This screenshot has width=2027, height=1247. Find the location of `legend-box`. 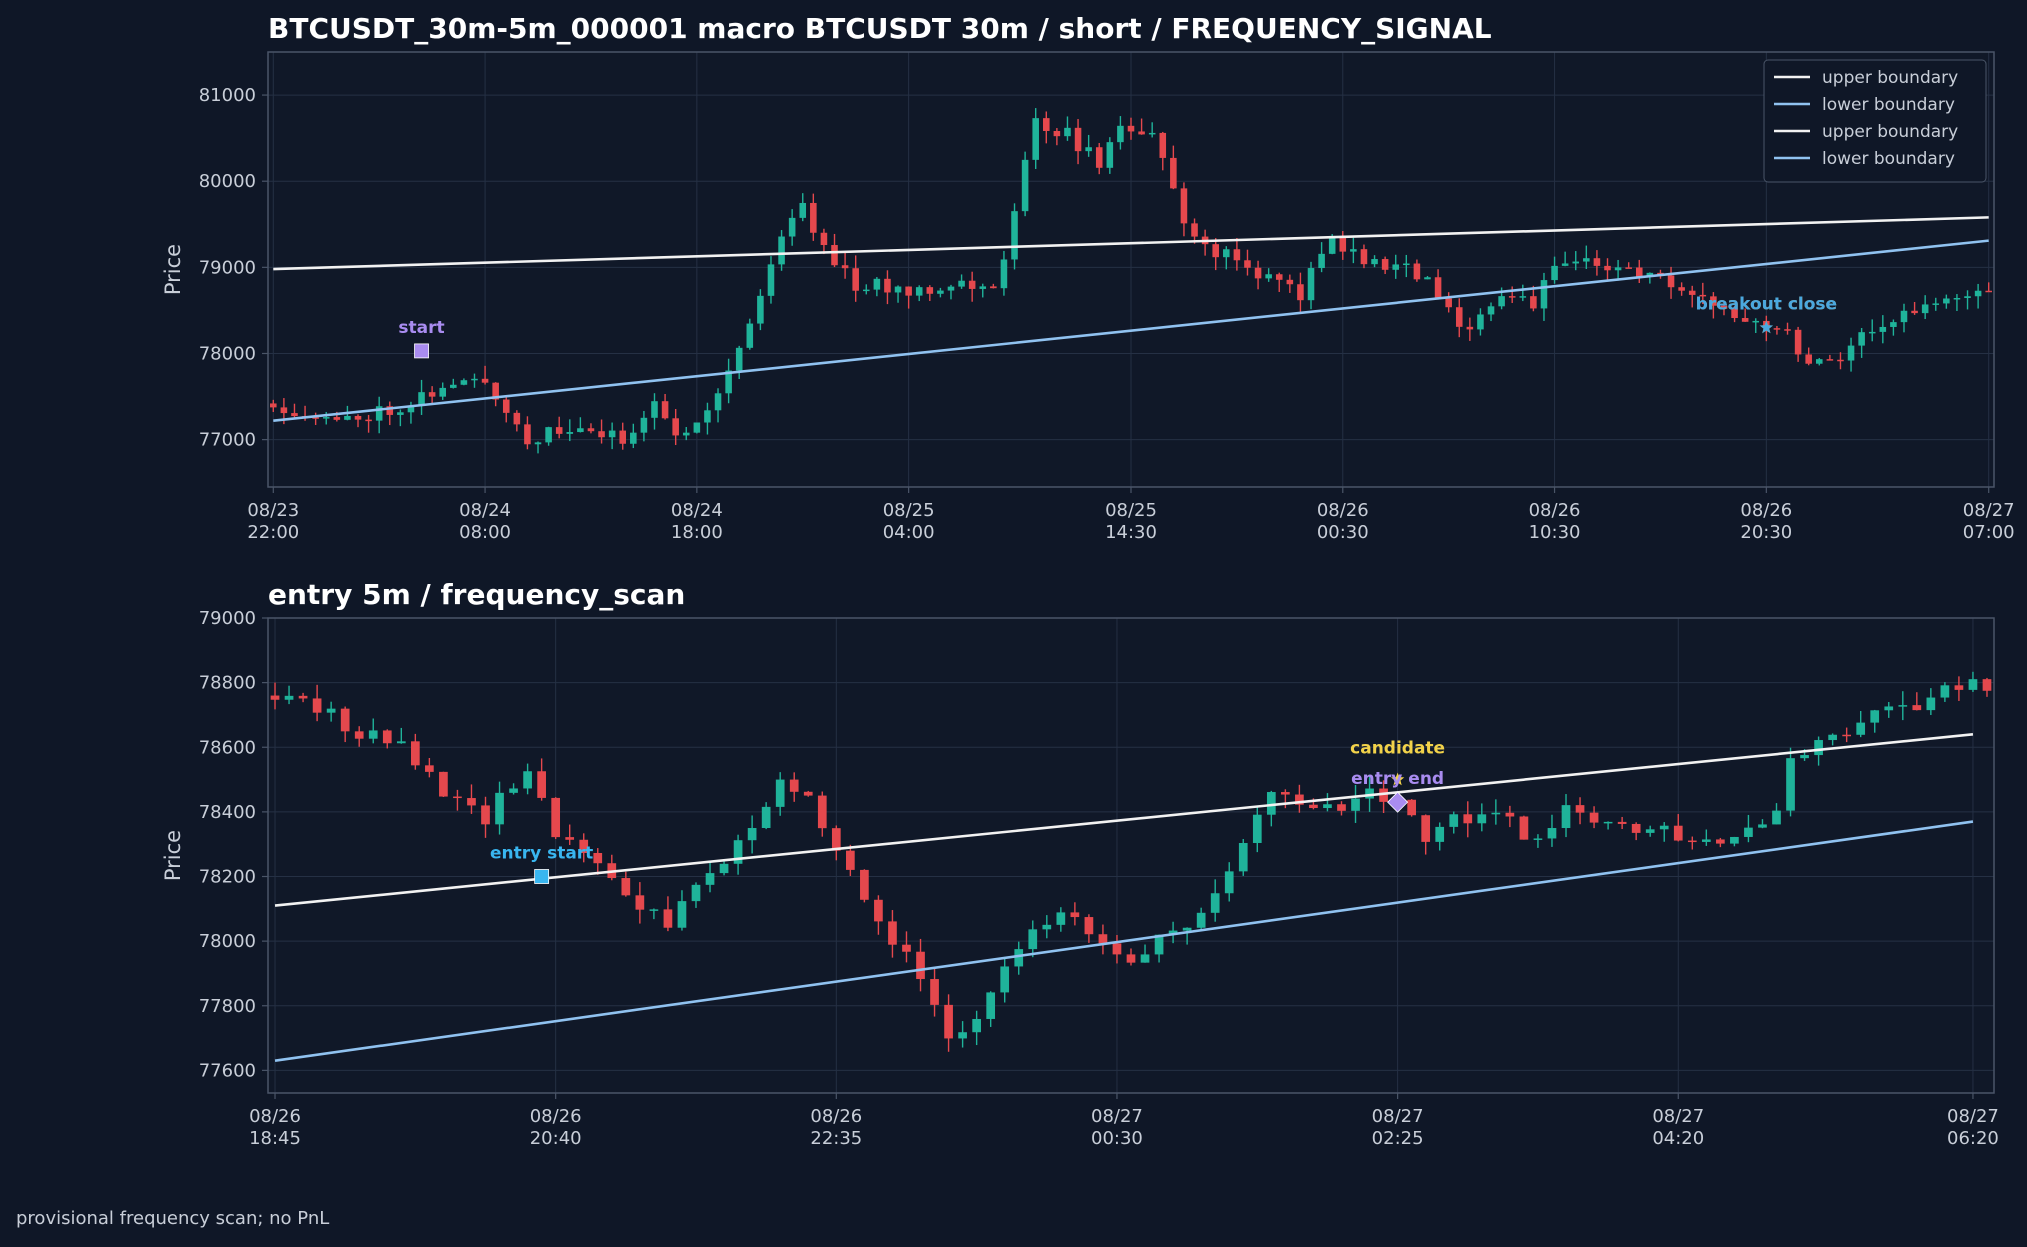

legend-box is located at coordinates (1875, 121).